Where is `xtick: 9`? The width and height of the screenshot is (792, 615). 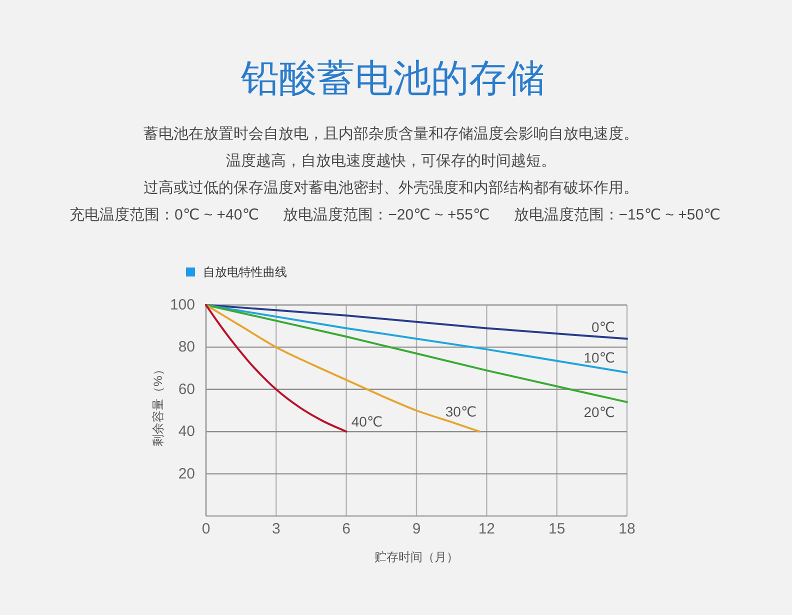
xtick: 9 is located at coordinates (416, 529).